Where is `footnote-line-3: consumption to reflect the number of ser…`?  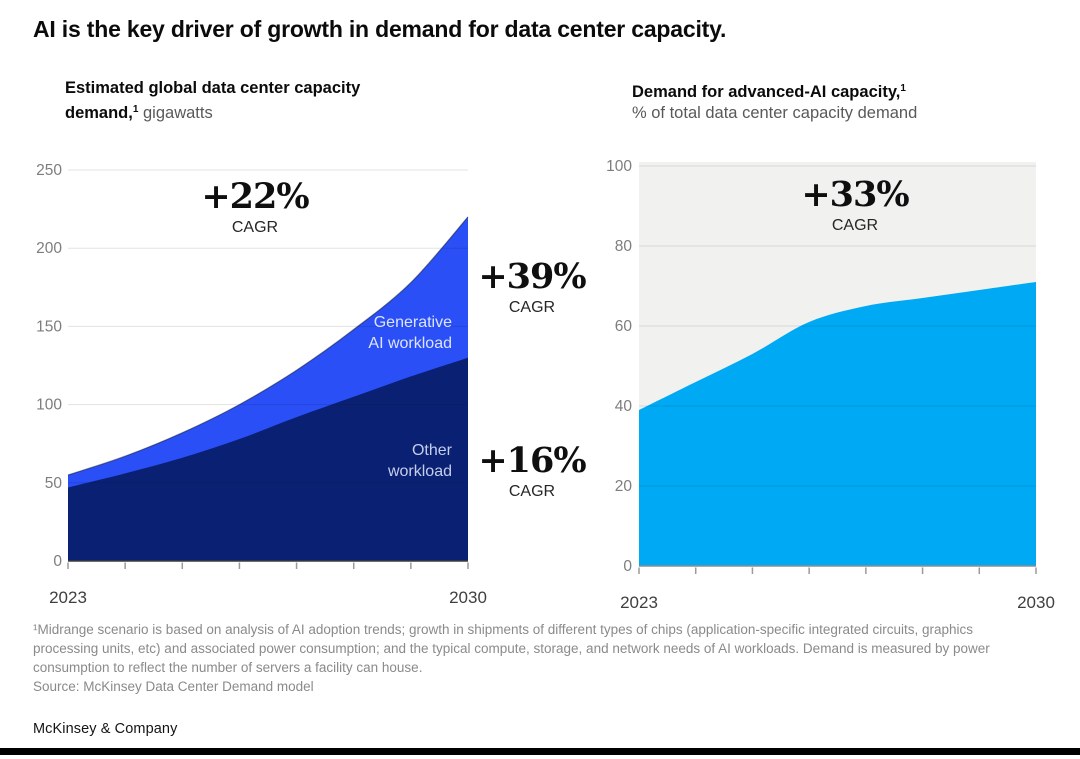 footnote-line-3: consumption to reflect the number of ser… is located at coordinates (228, 667).